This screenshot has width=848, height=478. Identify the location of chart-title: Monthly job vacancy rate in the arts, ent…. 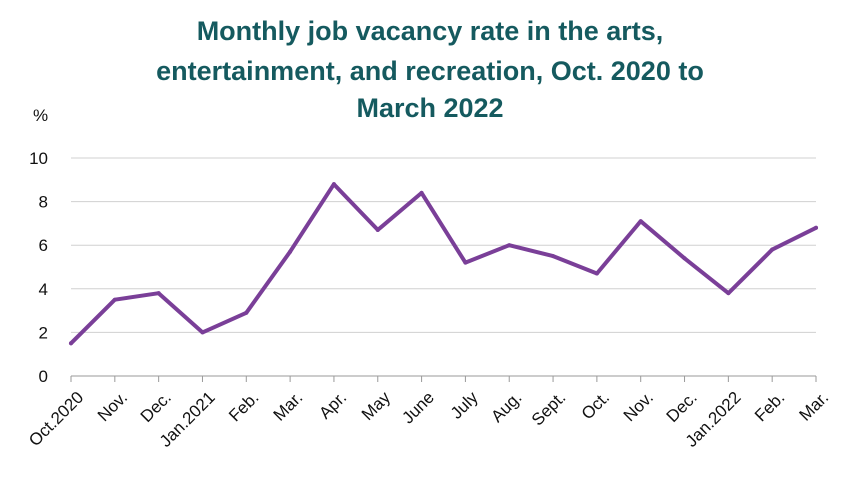
(430, 69).